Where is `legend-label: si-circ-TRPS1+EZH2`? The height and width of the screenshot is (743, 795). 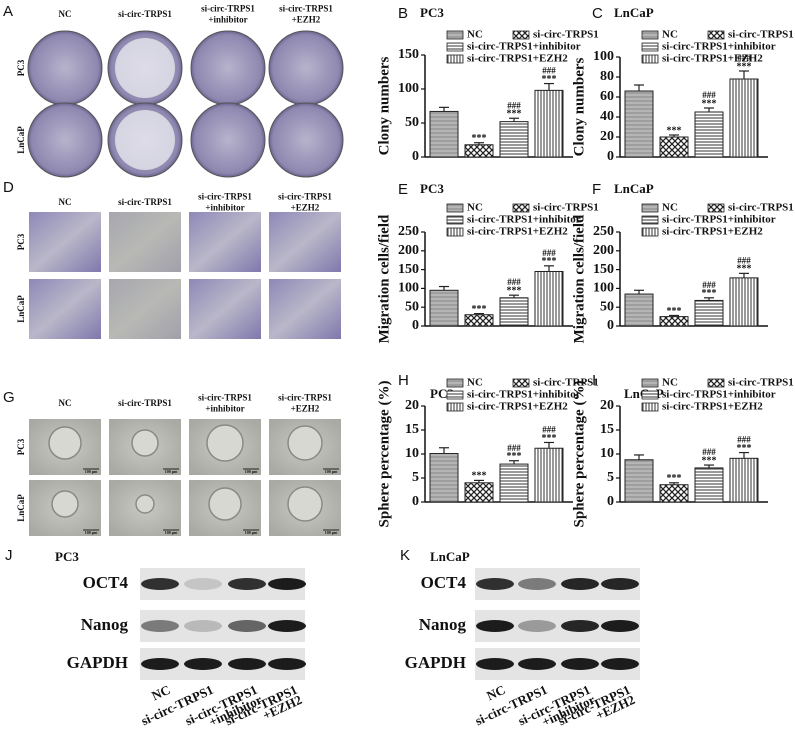 legend-label: si-circ-TRPS1+EZH2 is located at coordinates (517, 232).